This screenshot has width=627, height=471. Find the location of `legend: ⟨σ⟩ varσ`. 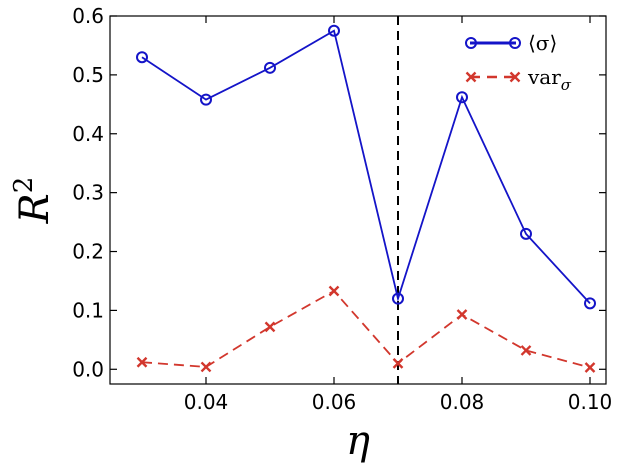

legend: ⟨σ⟩ varσ is located at coordinates (518, 62).